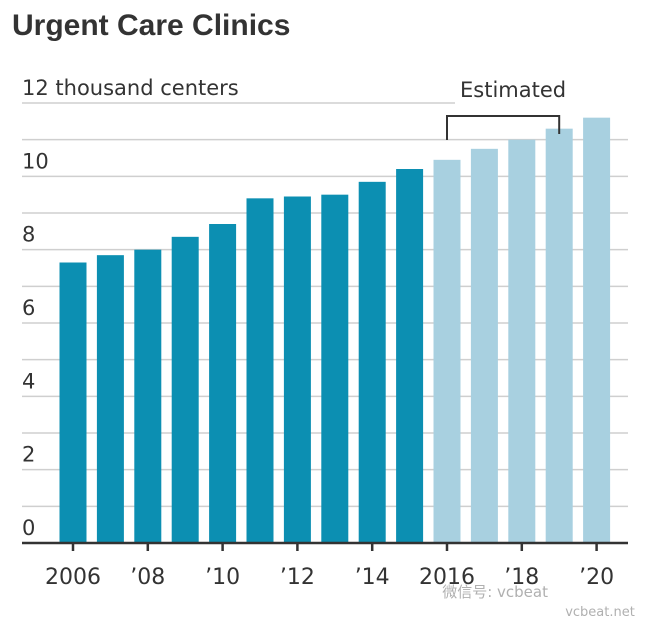  Describe the element at coordinates (28, 381) in the screenshot. I see `y-tick-label: 4` at that location.